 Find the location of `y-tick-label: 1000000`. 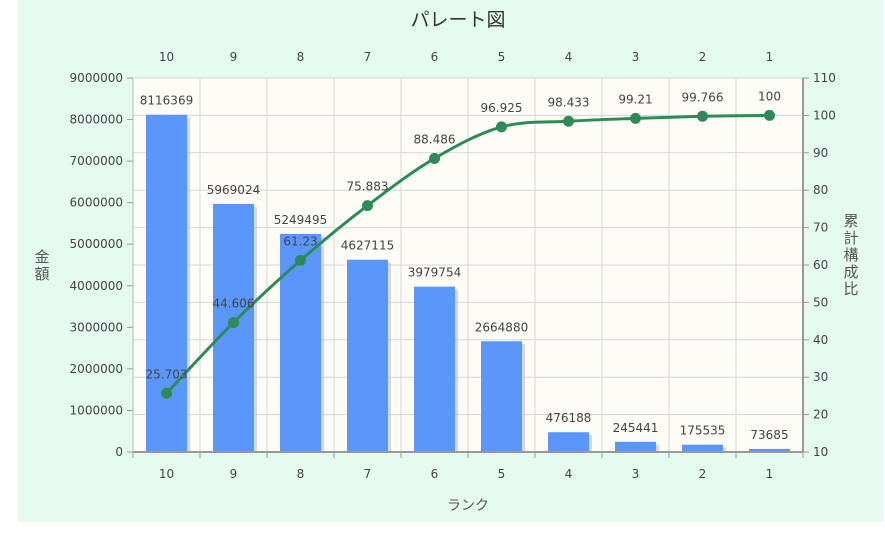

y-tick-label: 1000000 is located at coordinates (96, 410).